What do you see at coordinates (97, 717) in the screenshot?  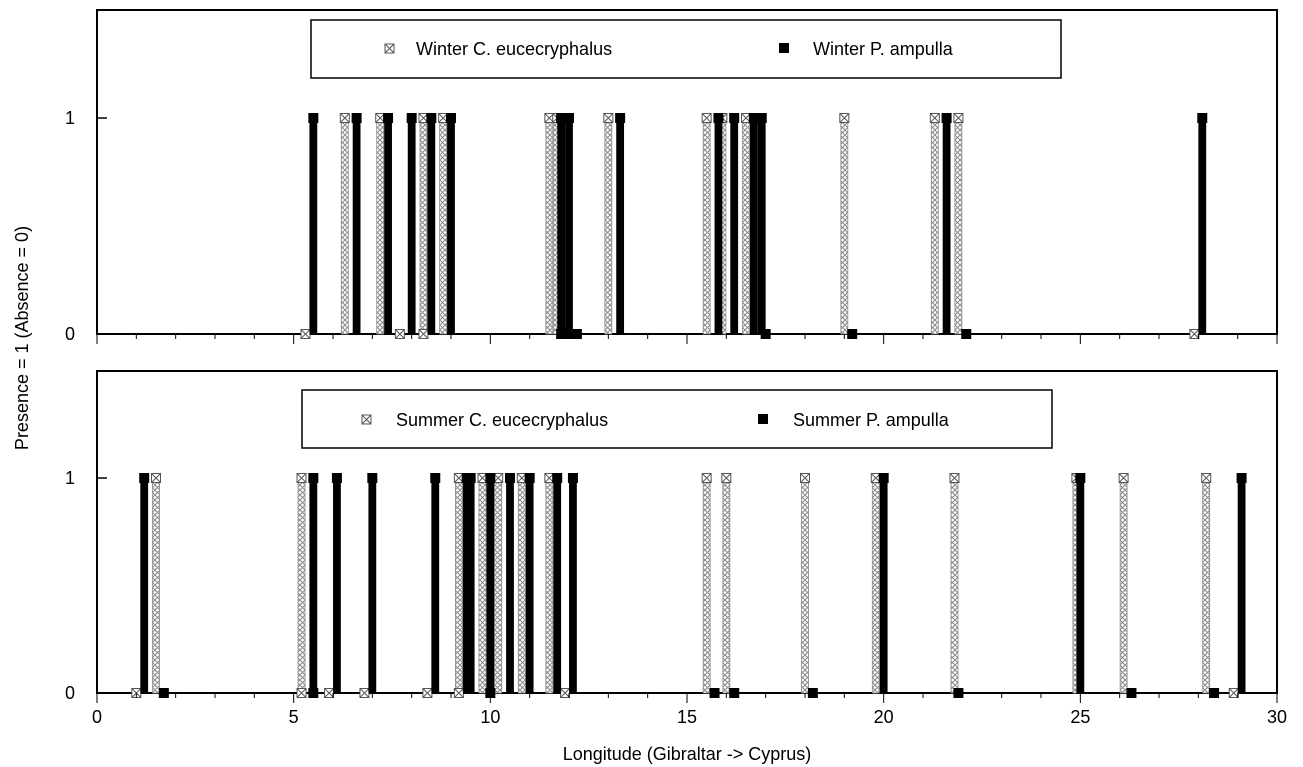 I see `x-tick-label: 0` at bounding box center [97, 717].